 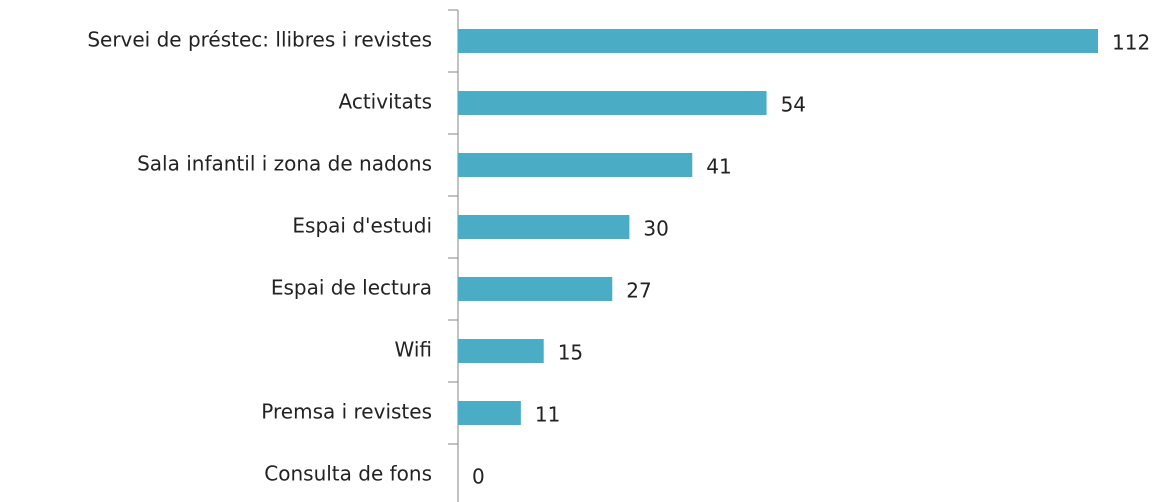 I want to click on category-label: Espai de lectura, so click(x=351, y=288).